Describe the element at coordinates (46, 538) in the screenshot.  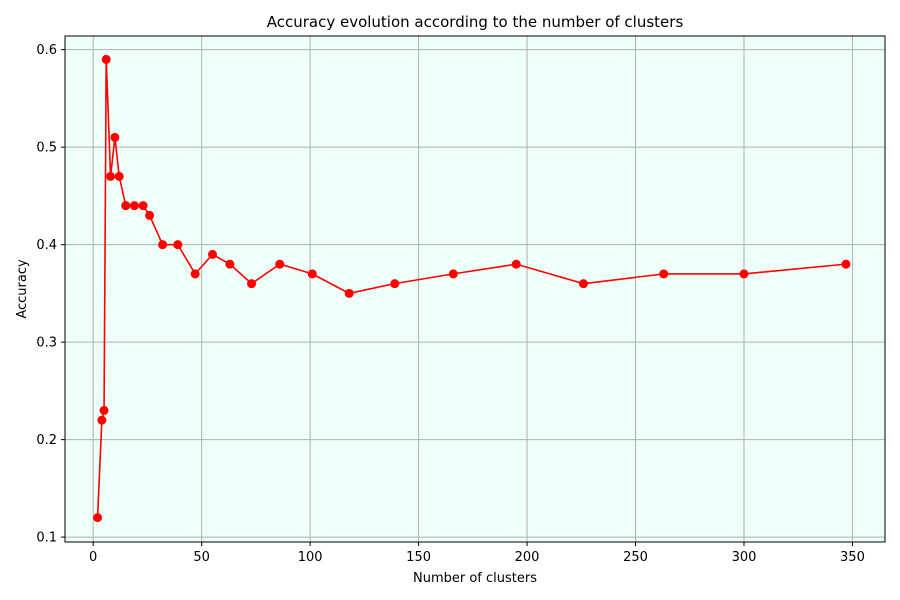
I see `y-tick-label: 0.1` at that location.